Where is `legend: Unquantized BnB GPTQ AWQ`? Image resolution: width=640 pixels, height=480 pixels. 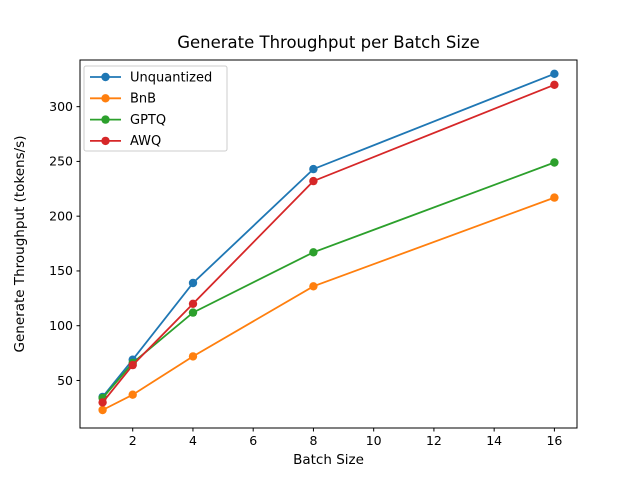
legend: Unquantized BnB GPTQ AWQ is located at coordinates (155, 108).